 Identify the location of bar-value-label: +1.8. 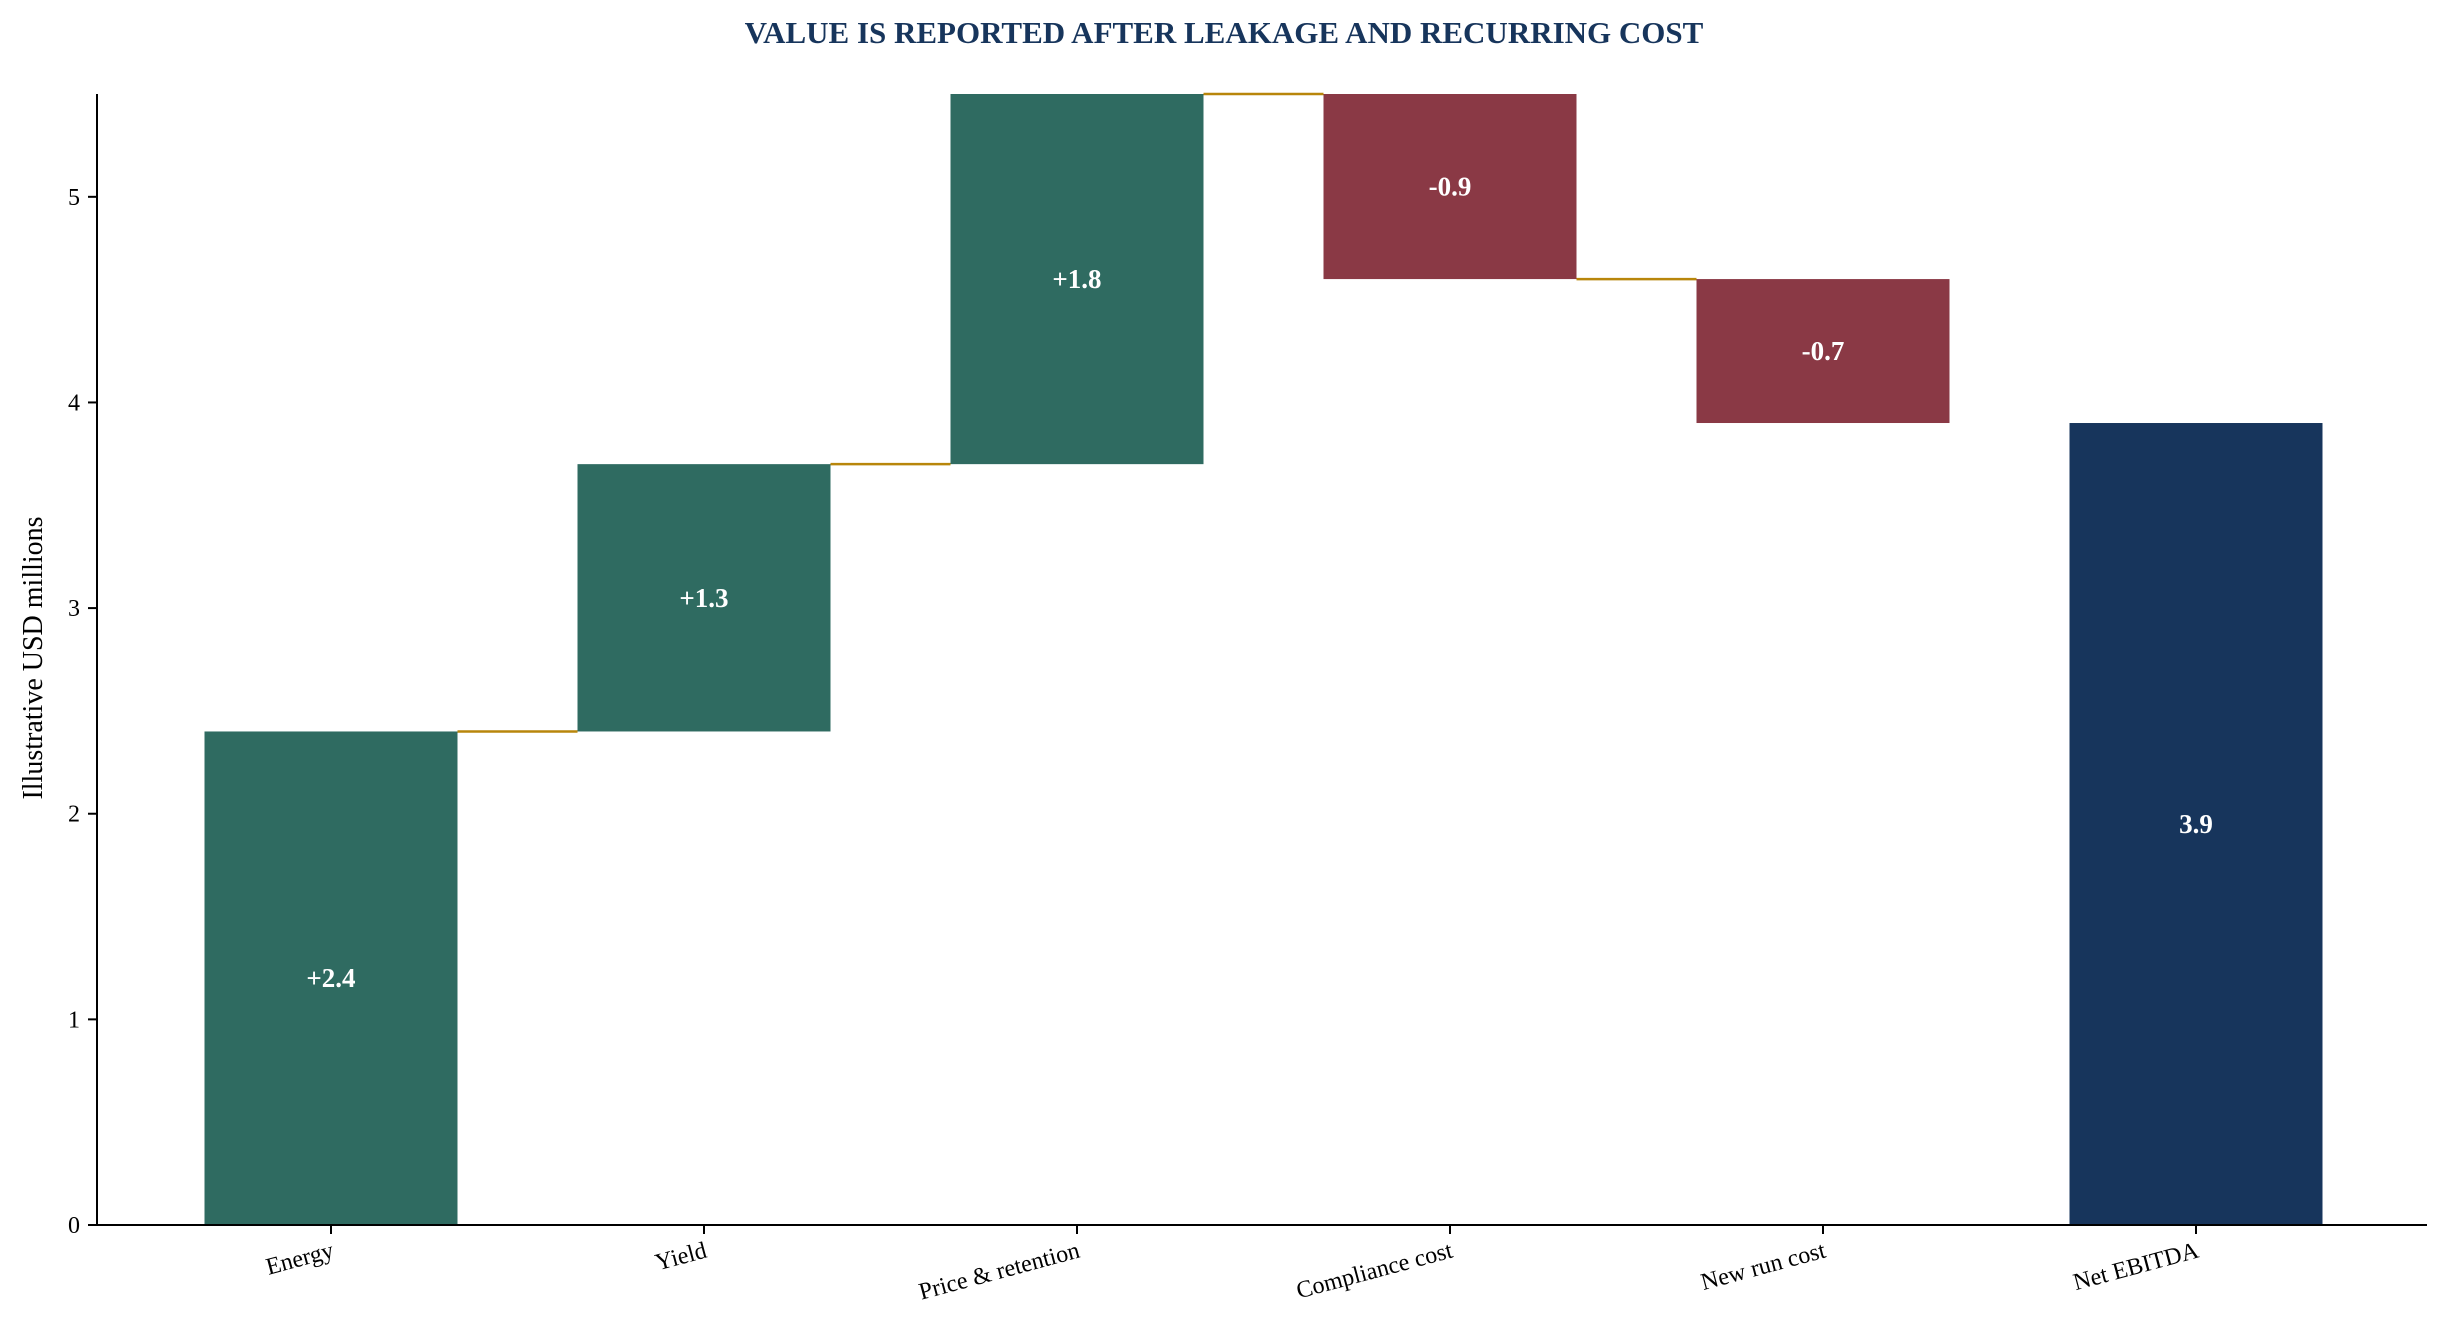
(1076, 279).